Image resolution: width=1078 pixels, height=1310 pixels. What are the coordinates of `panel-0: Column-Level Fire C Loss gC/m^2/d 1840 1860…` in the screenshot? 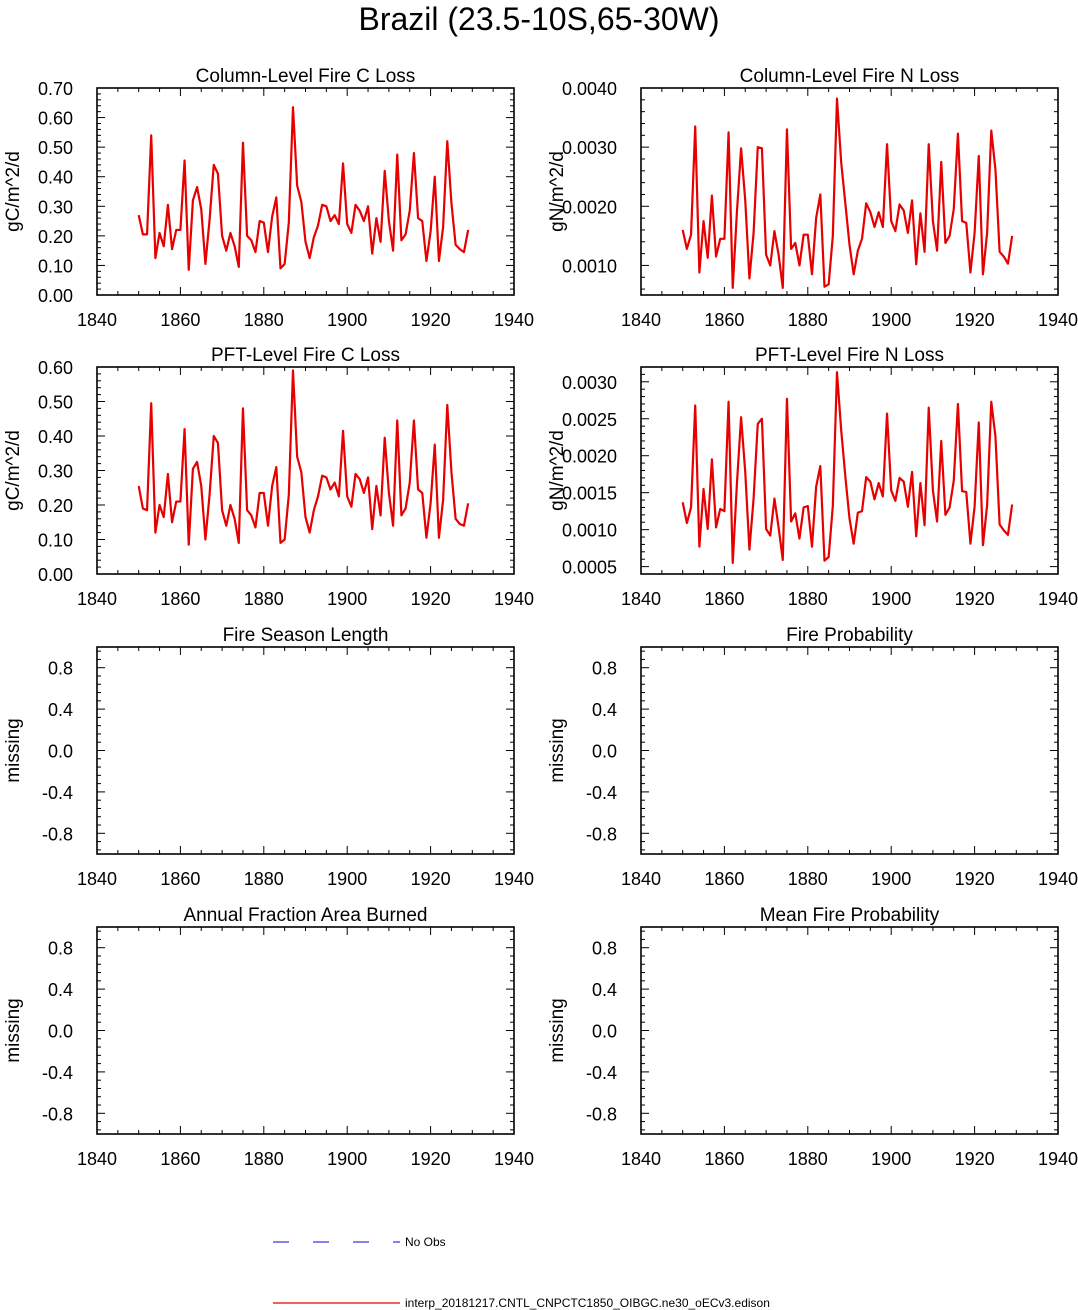 It's located at (268, 198).